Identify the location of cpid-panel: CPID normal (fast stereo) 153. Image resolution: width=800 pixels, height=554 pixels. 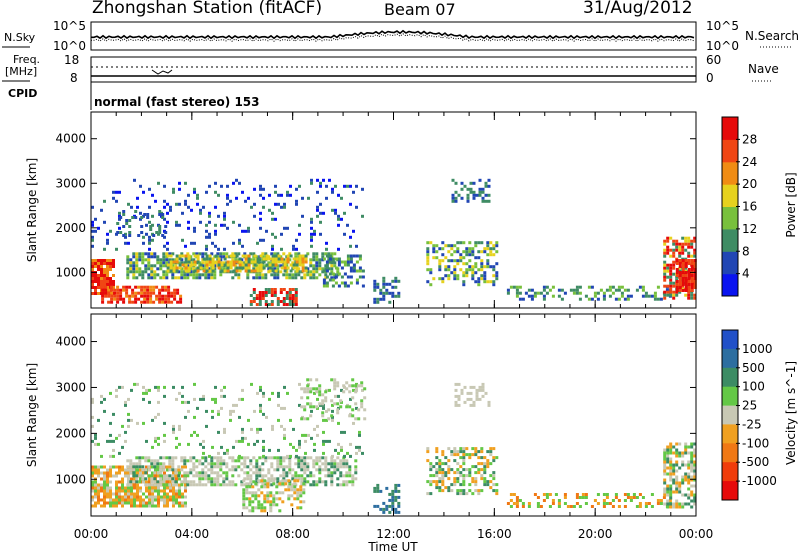
(134, 96).